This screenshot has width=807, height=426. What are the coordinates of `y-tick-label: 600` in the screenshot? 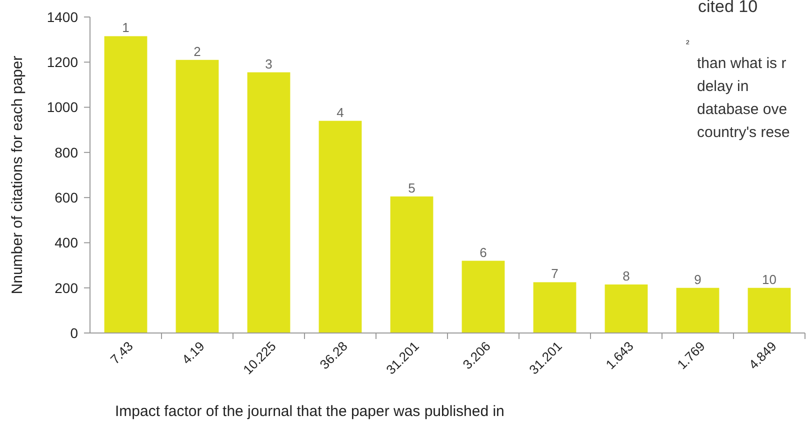 It's located at (66, 197).